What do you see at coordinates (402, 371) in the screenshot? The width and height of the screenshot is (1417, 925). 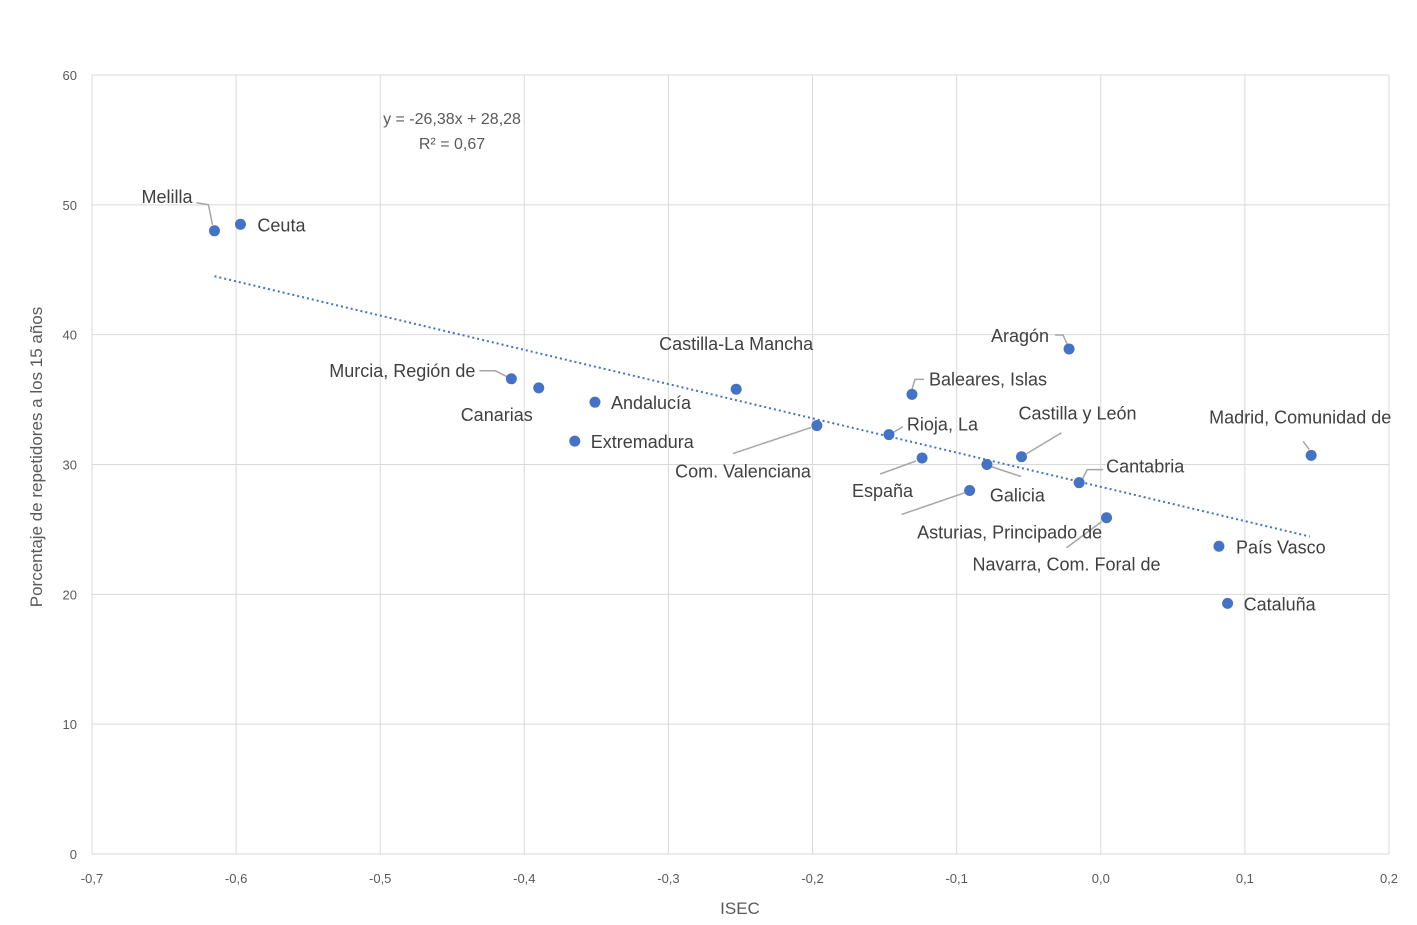 I see `point-label: Murcia, Región de` at bounding box center [402, 371].